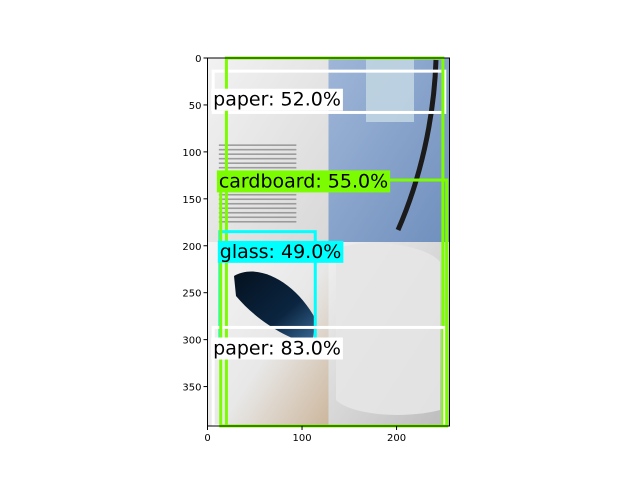 This screenshot has height=480, width=640. Describe the element at coordinates (191, 247) in the screenshot. I see `y-tick-label: 200` at that location.